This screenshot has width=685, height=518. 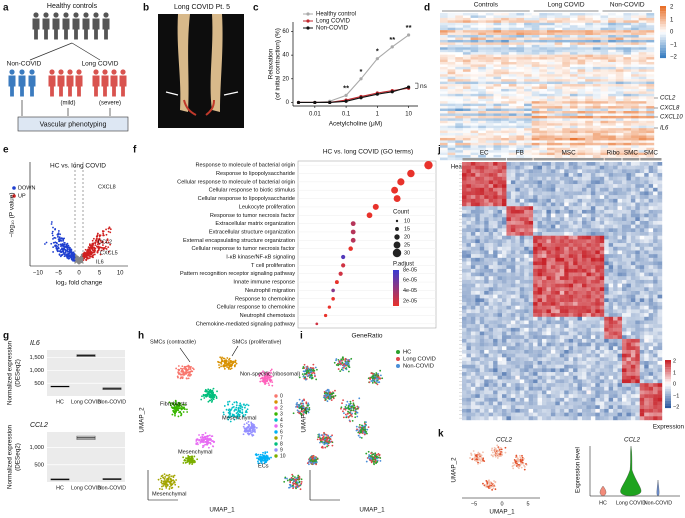 What do you see at coordinates (246, 199) in the screenshot?
I see `term-label: Cellular response to lipopolysaccharide` at bounding box center [246, 199].